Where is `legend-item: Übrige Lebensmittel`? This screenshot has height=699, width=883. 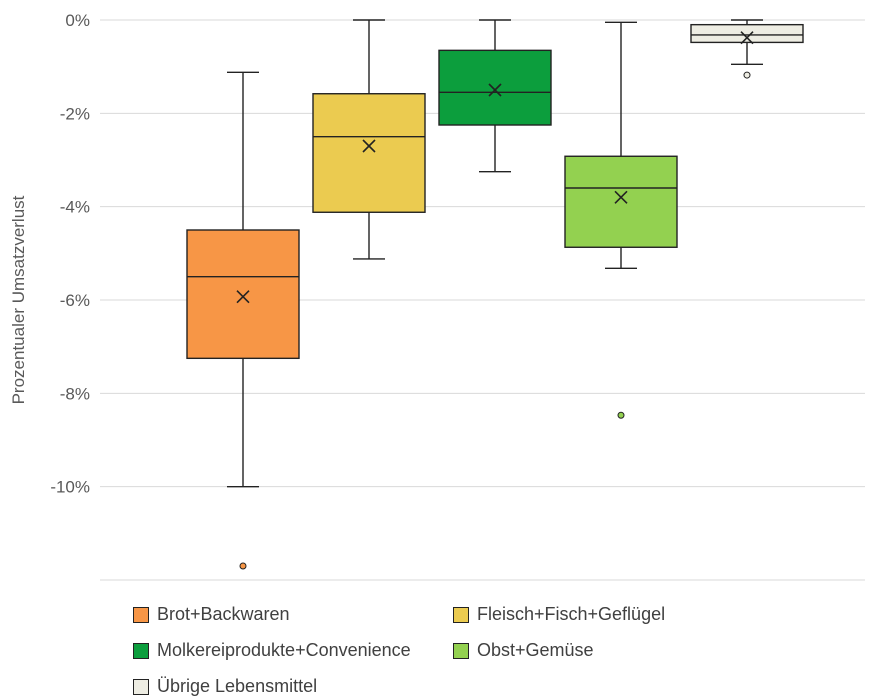 legend-item: Übrige Lebensmittel is located at coordinates (225, 686).